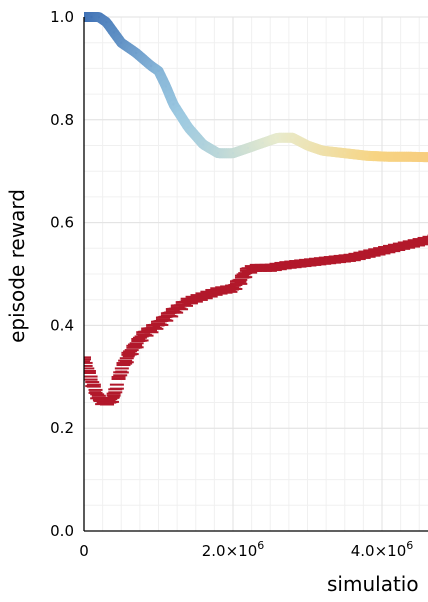 Image resolution: width=428 pixels, height=602 pixels. I want to click on y-tick-label: 1.0, so click(62, 17).